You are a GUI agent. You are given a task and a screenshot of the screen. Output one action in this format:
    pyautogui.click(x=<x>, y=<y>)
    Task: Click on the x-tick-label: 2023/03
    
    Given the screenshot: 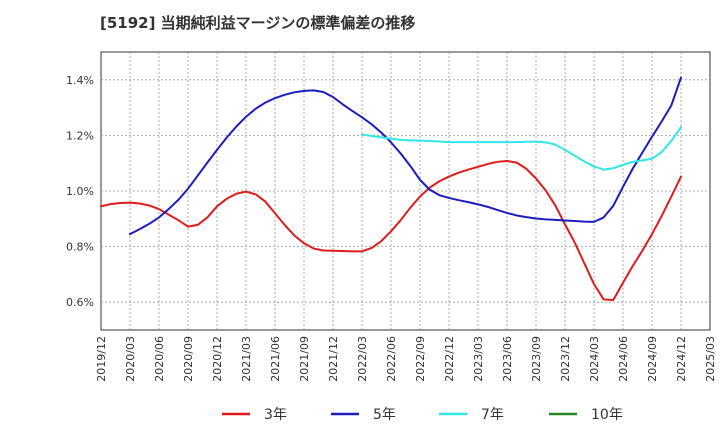 What is the action you would take?
    pyautogui.click(x=478, y=359)
    